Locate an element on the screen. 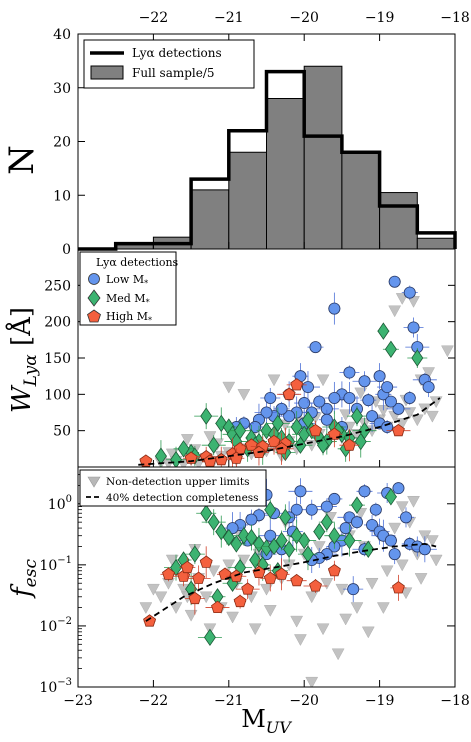 Image resolution: width=471 pixels, height=742 pixels. legend-completeness-label: 40% detection completeness is located at coordinates (182, 498).